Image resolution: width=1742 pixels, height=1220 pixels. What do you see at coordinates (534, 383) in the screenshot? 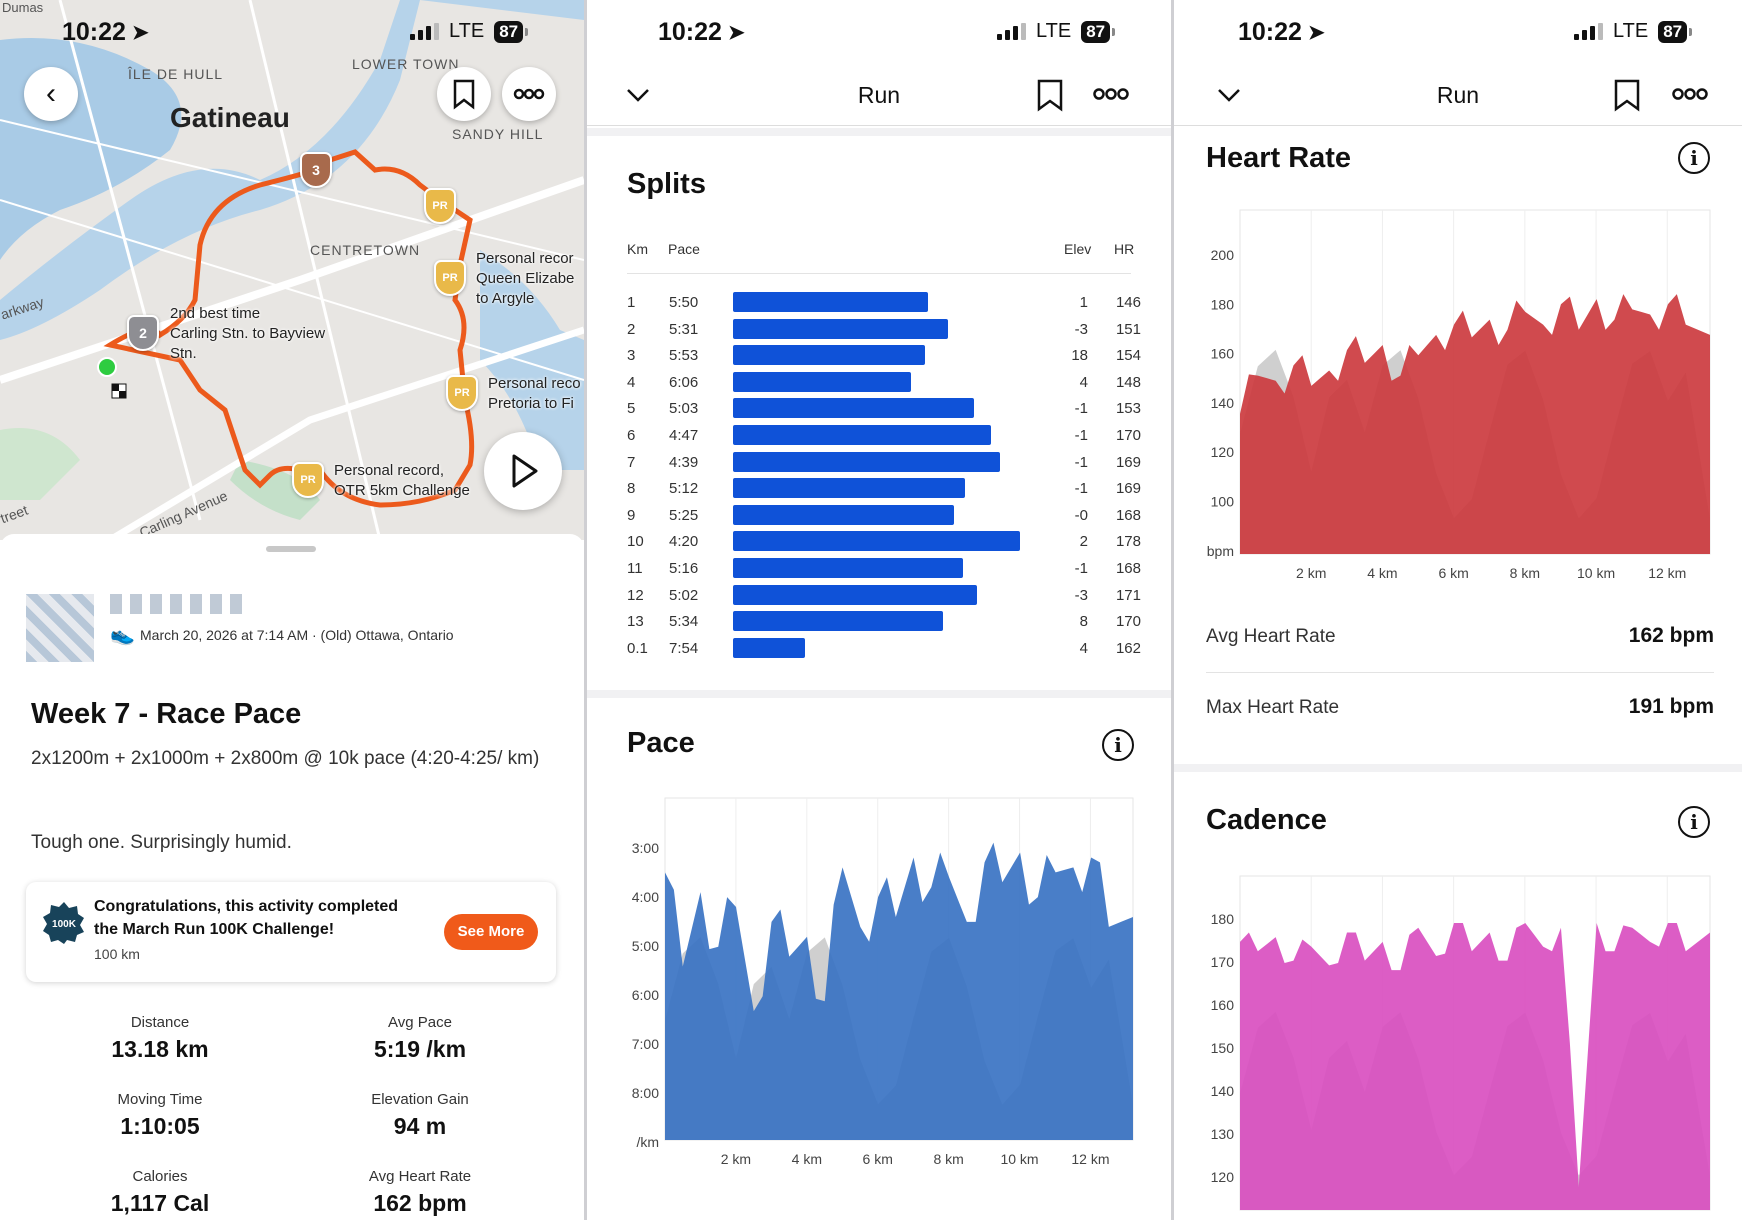
I see `segment-label: Personal reco` at bounding box center [534, 383].